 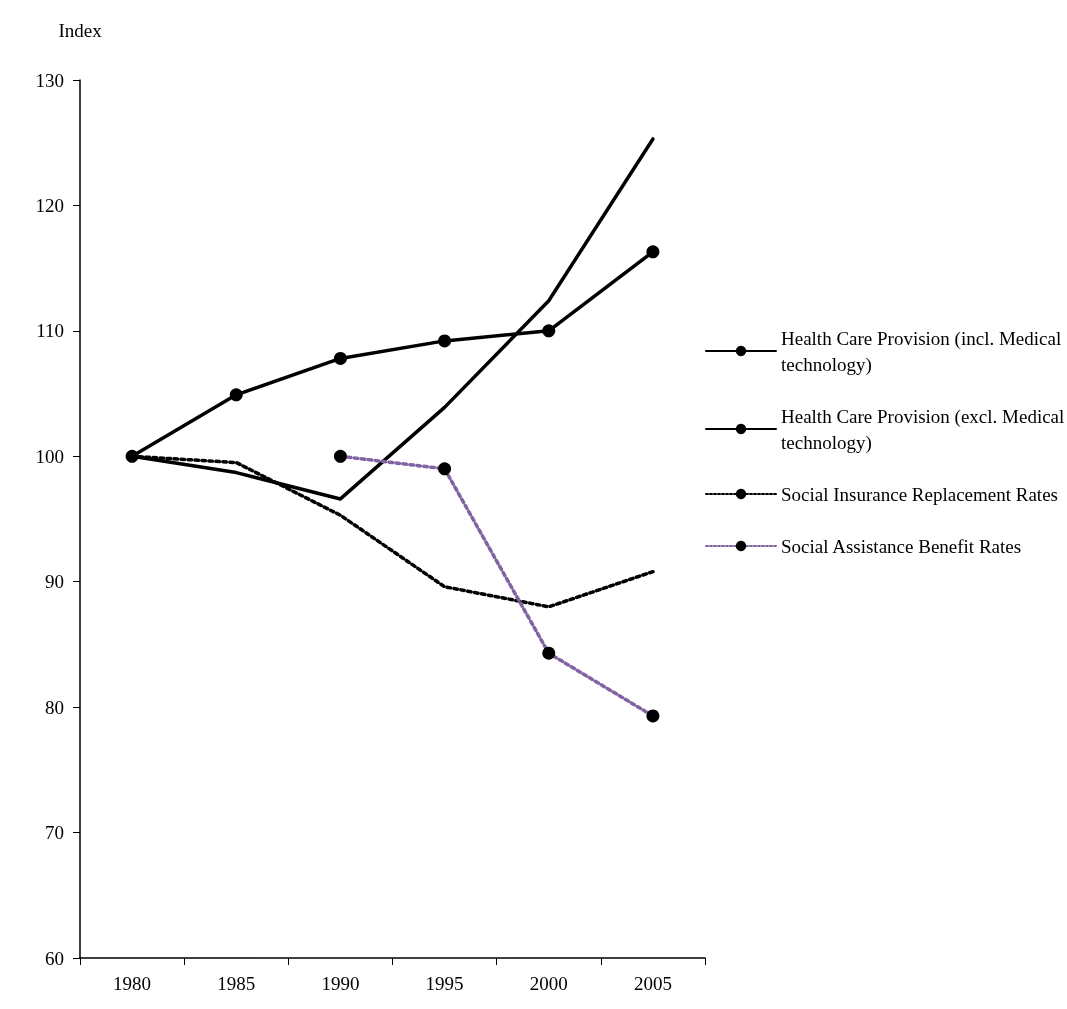 What do you see at coordinates (548, 983) in the screenshot?
I see `x-tick-label: 2000` at bounding box center [548, 983].